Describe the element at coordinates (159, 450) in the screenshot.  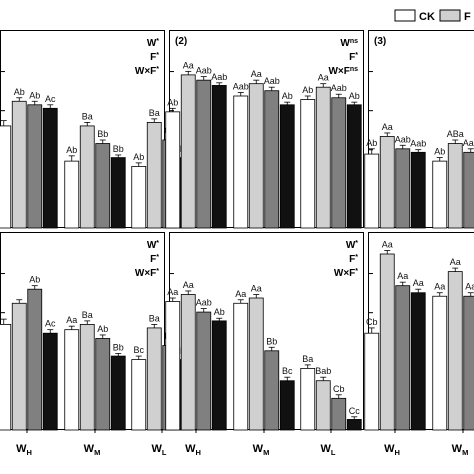
I see `x-tick-label: WL` at that location.